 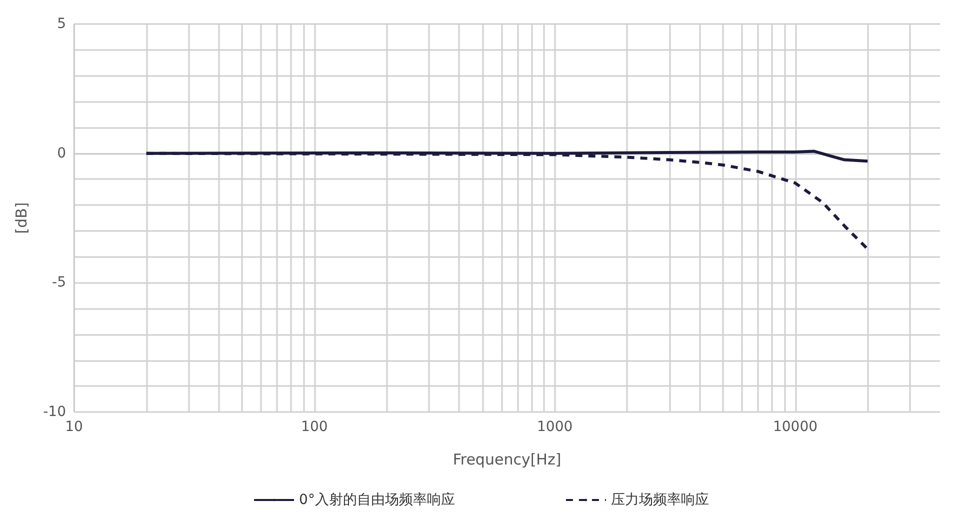 What do you see at coordinates (54, 412) in the screenshot?
I see `y-tick-label: -10` at bounding box center [54, 412].